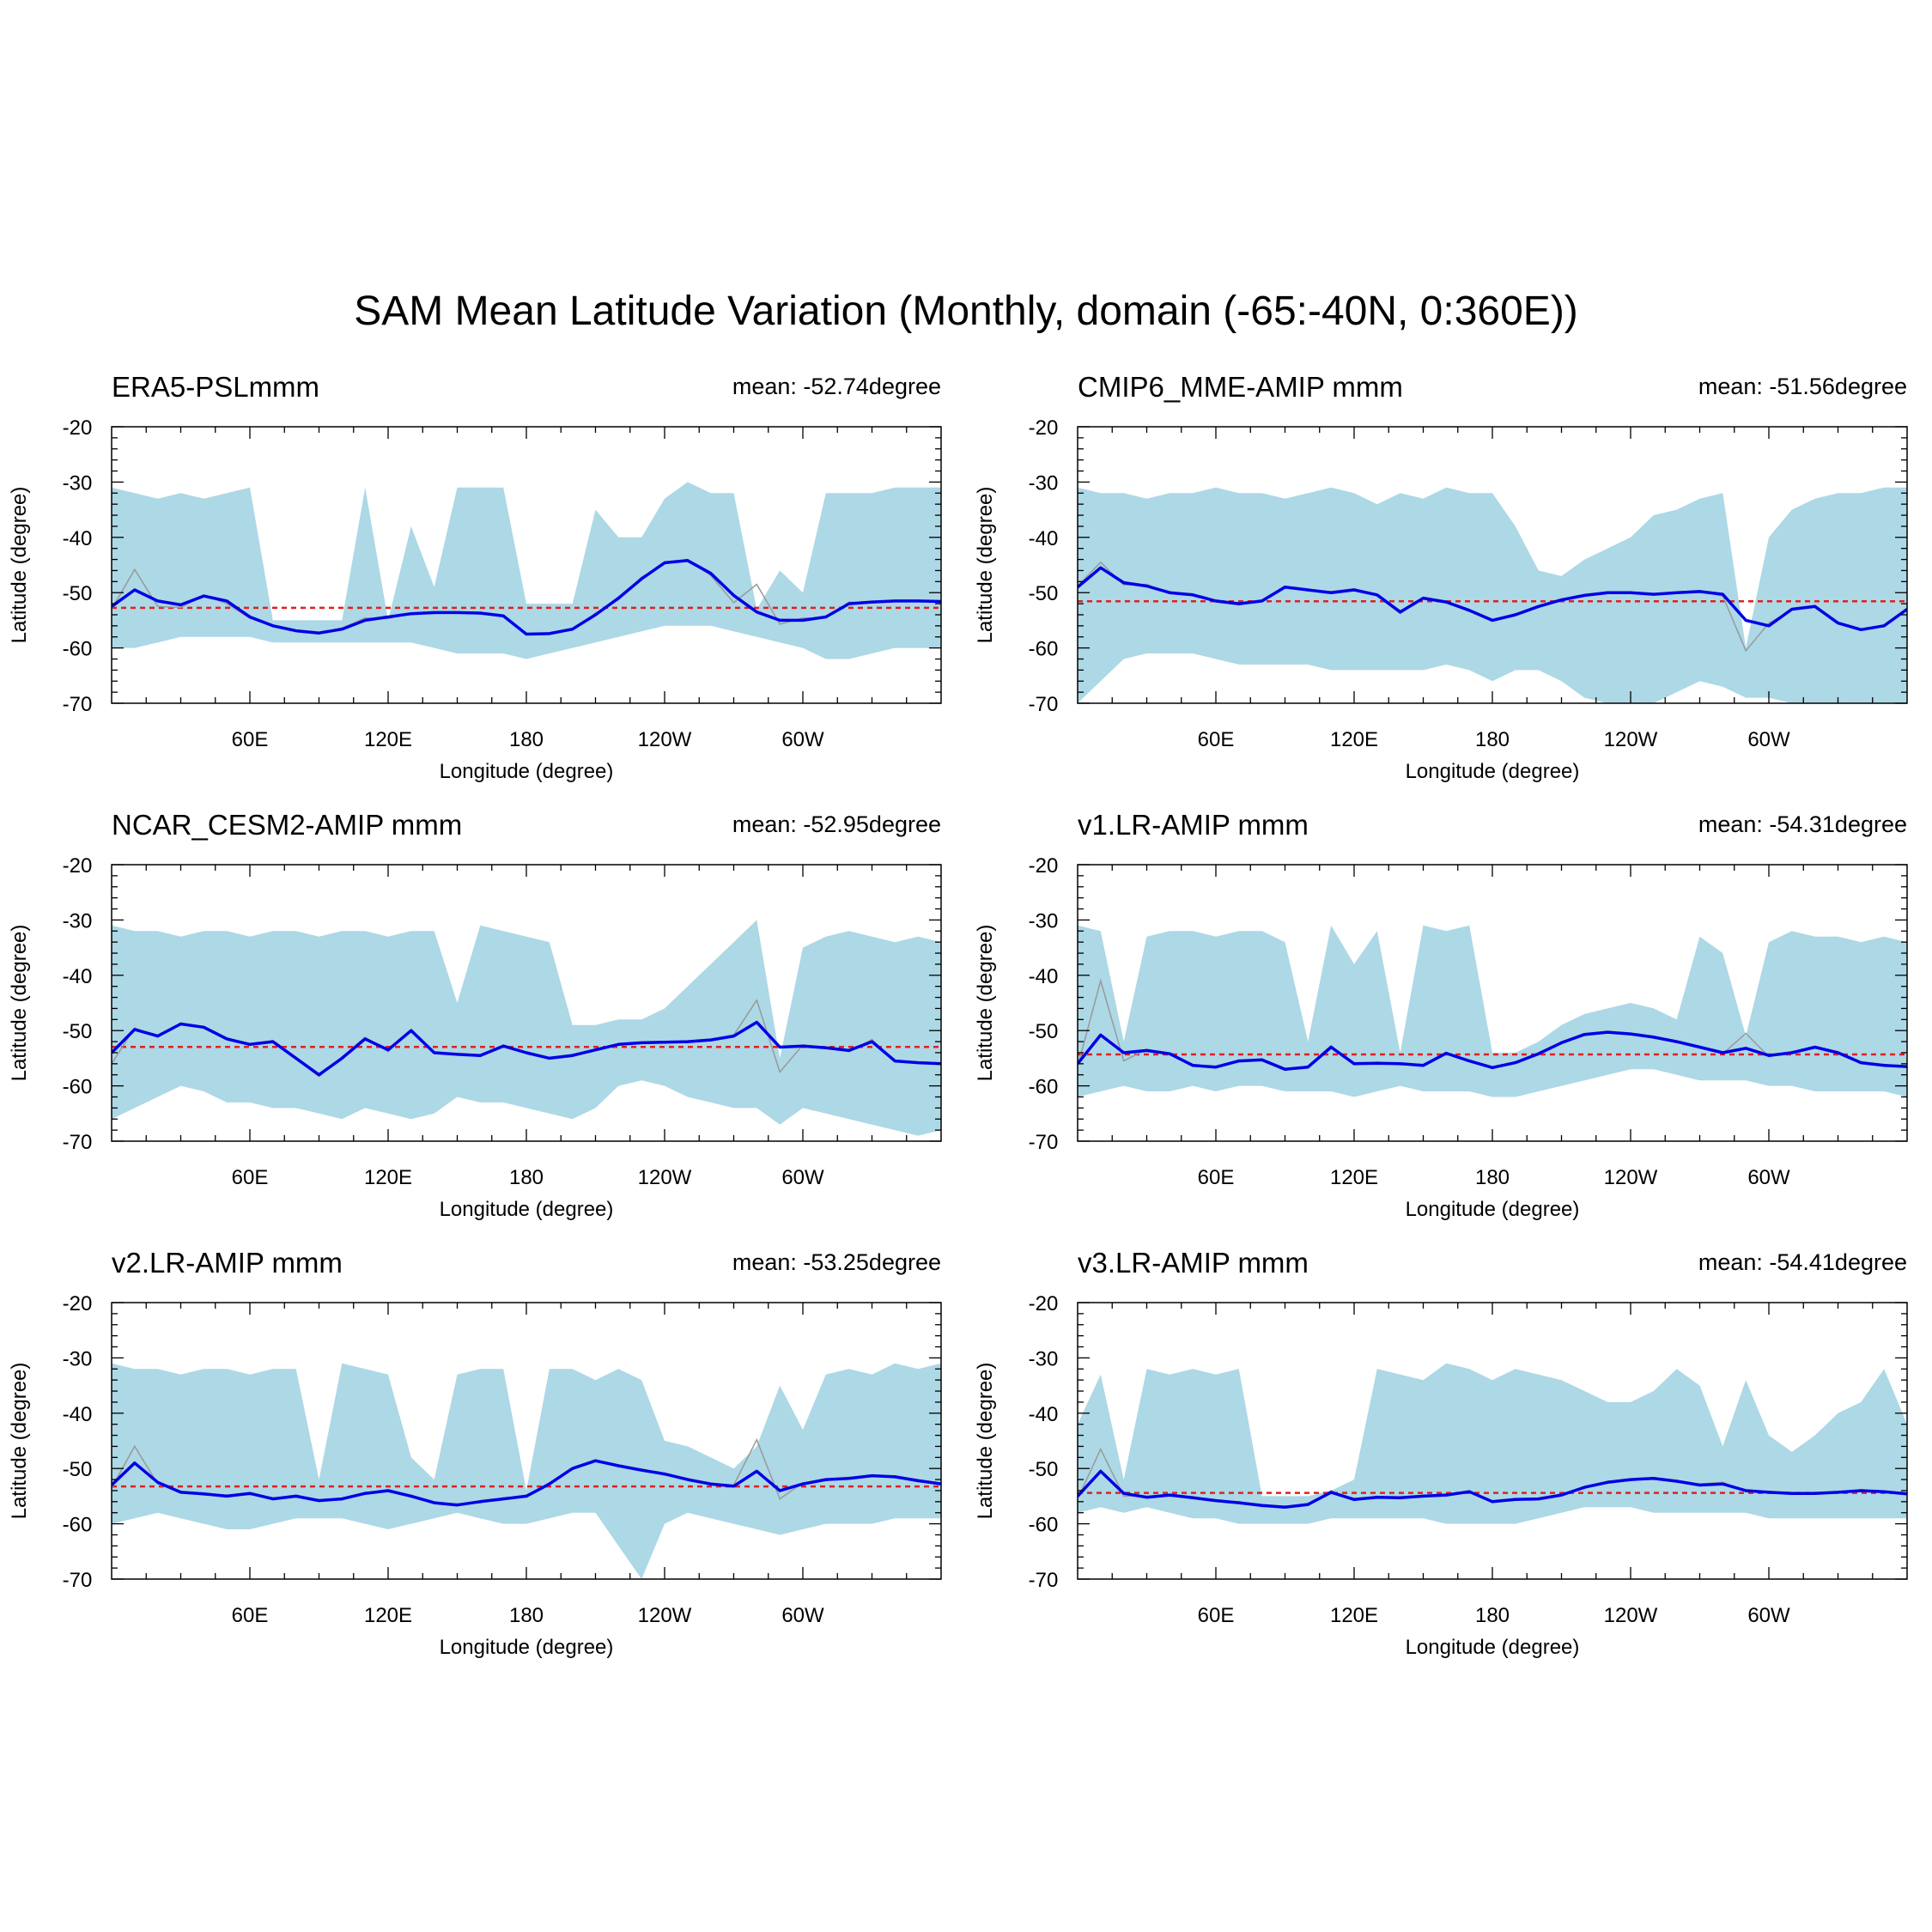 This screenshot has height=1932, width=1932. What do you see at coordinates (1802, 387) in the screenshot?
I see `panel-mean-label: mean: -51.56degree` at bounding box center [1802, 387].